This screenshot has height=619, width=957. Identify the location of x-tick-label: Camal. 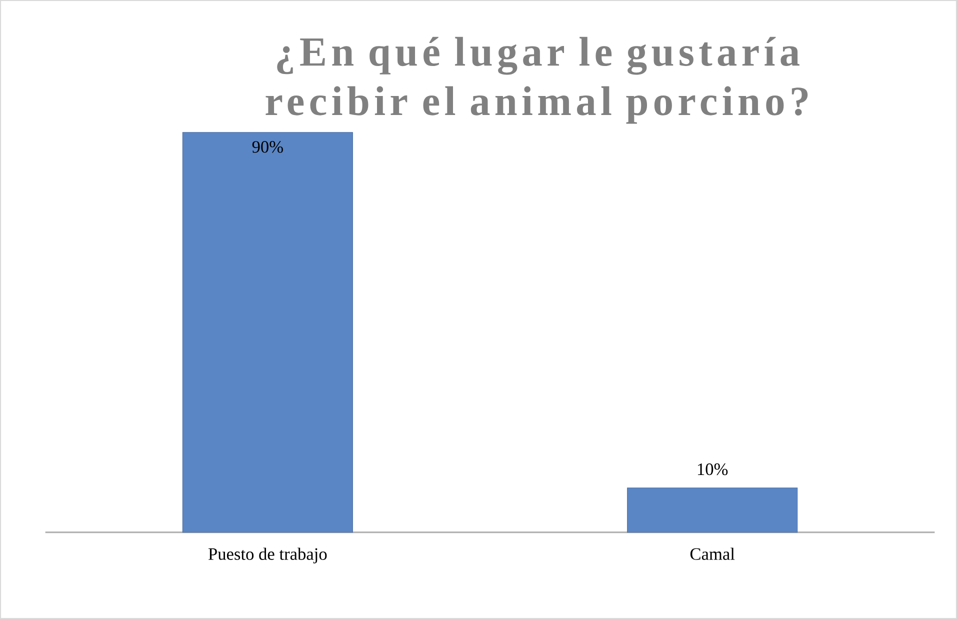
(712, 554).